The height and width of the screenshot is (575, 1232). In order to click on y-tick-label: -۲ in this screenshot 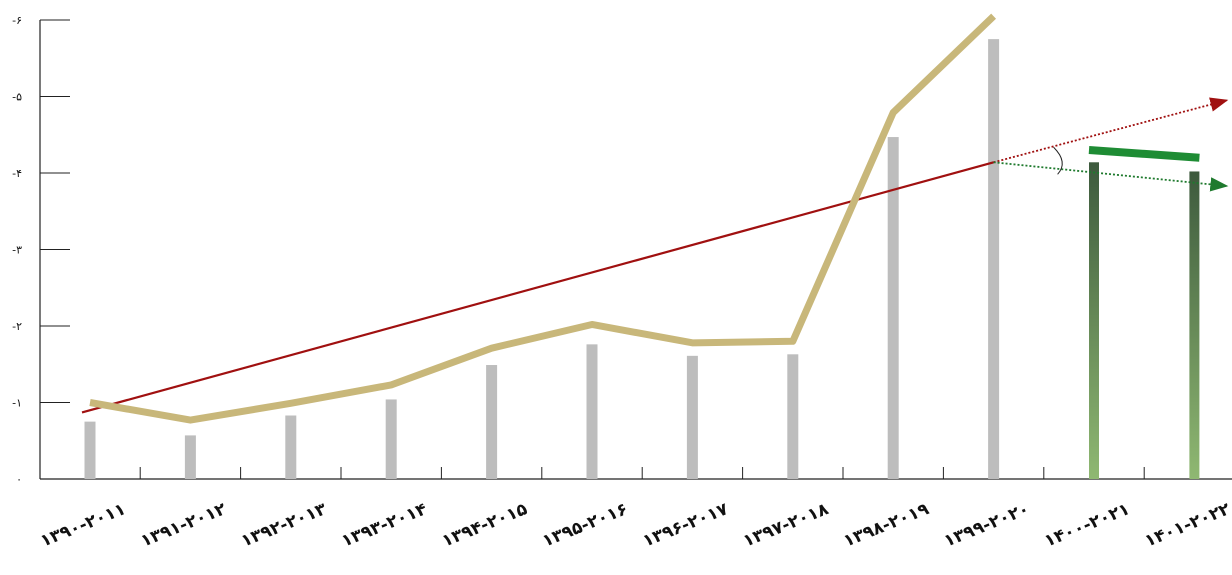, I will do `click(17, 326)`.